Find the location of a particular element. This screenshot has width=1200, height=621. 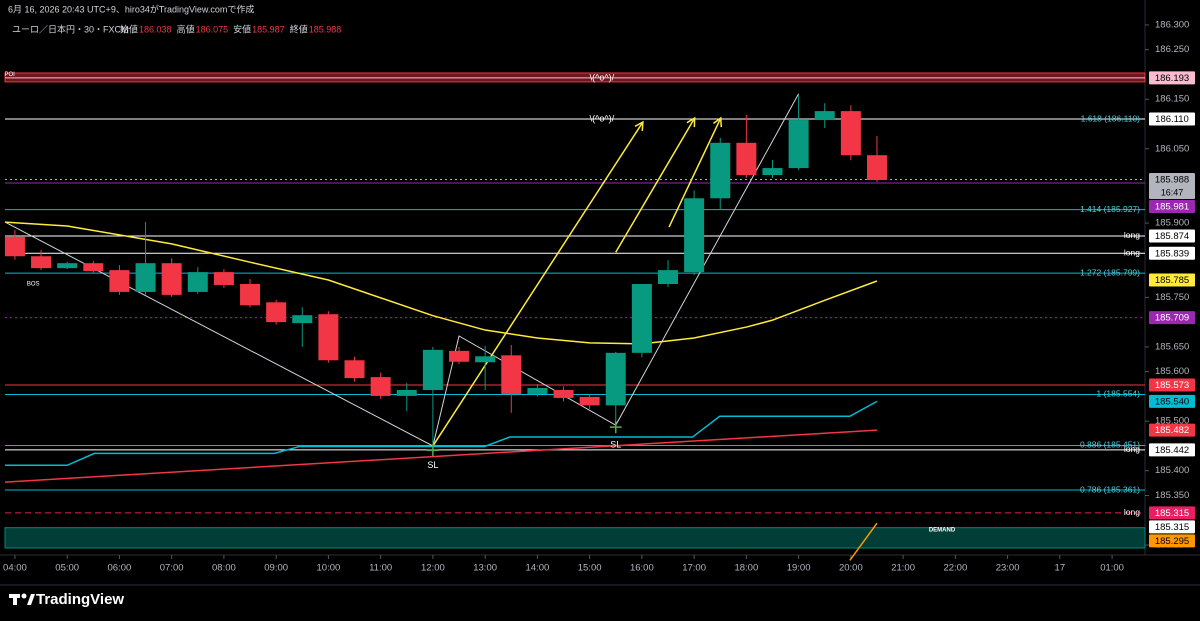

x-tick-label: 08:00 is located at coordinates (224, 568).